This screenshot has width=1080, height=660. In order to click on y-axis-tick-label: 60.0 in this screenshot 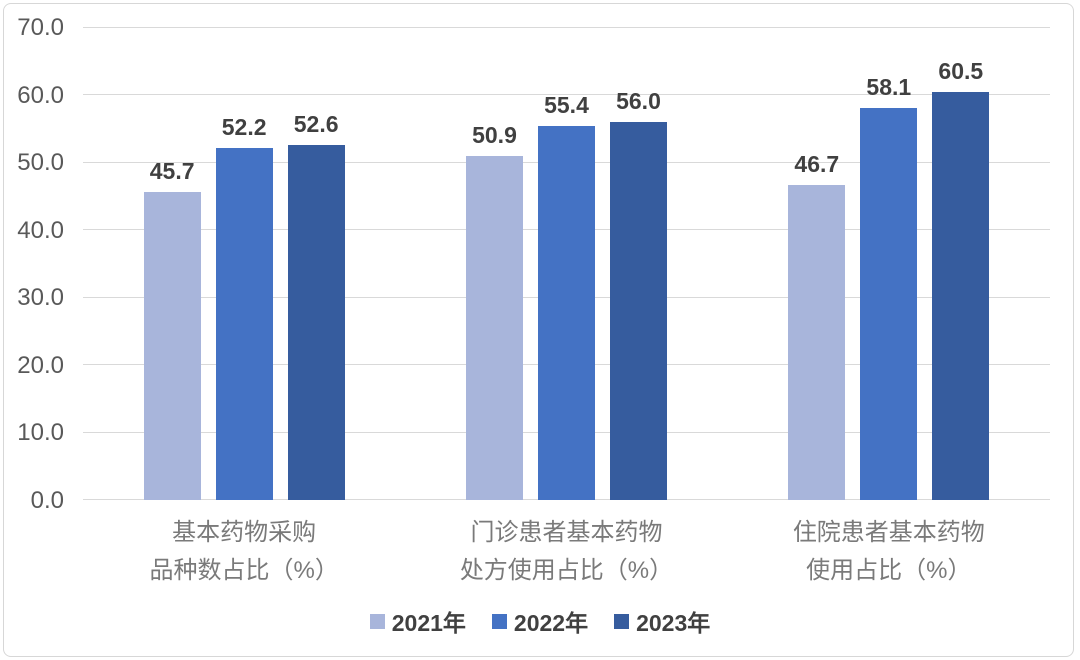, I will do `click(40, 95)`.